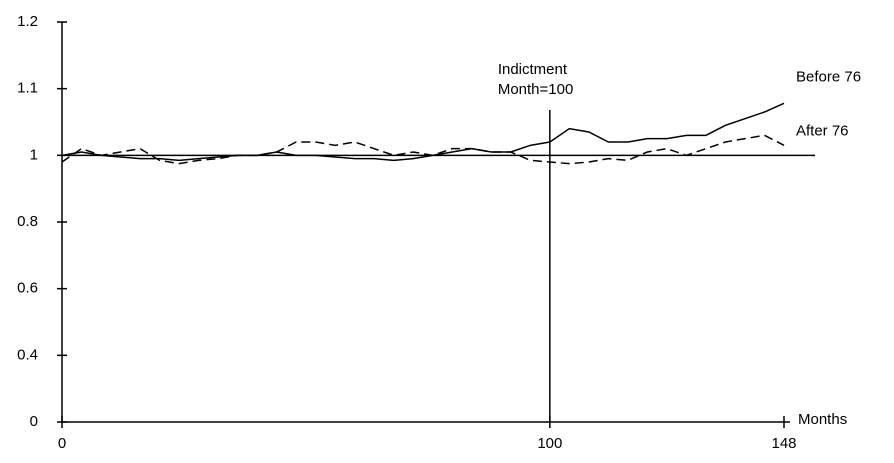 The width and height of the screenshot is (894, 463). I want to click on y-tick-label: 0.4, so click(27, 354).